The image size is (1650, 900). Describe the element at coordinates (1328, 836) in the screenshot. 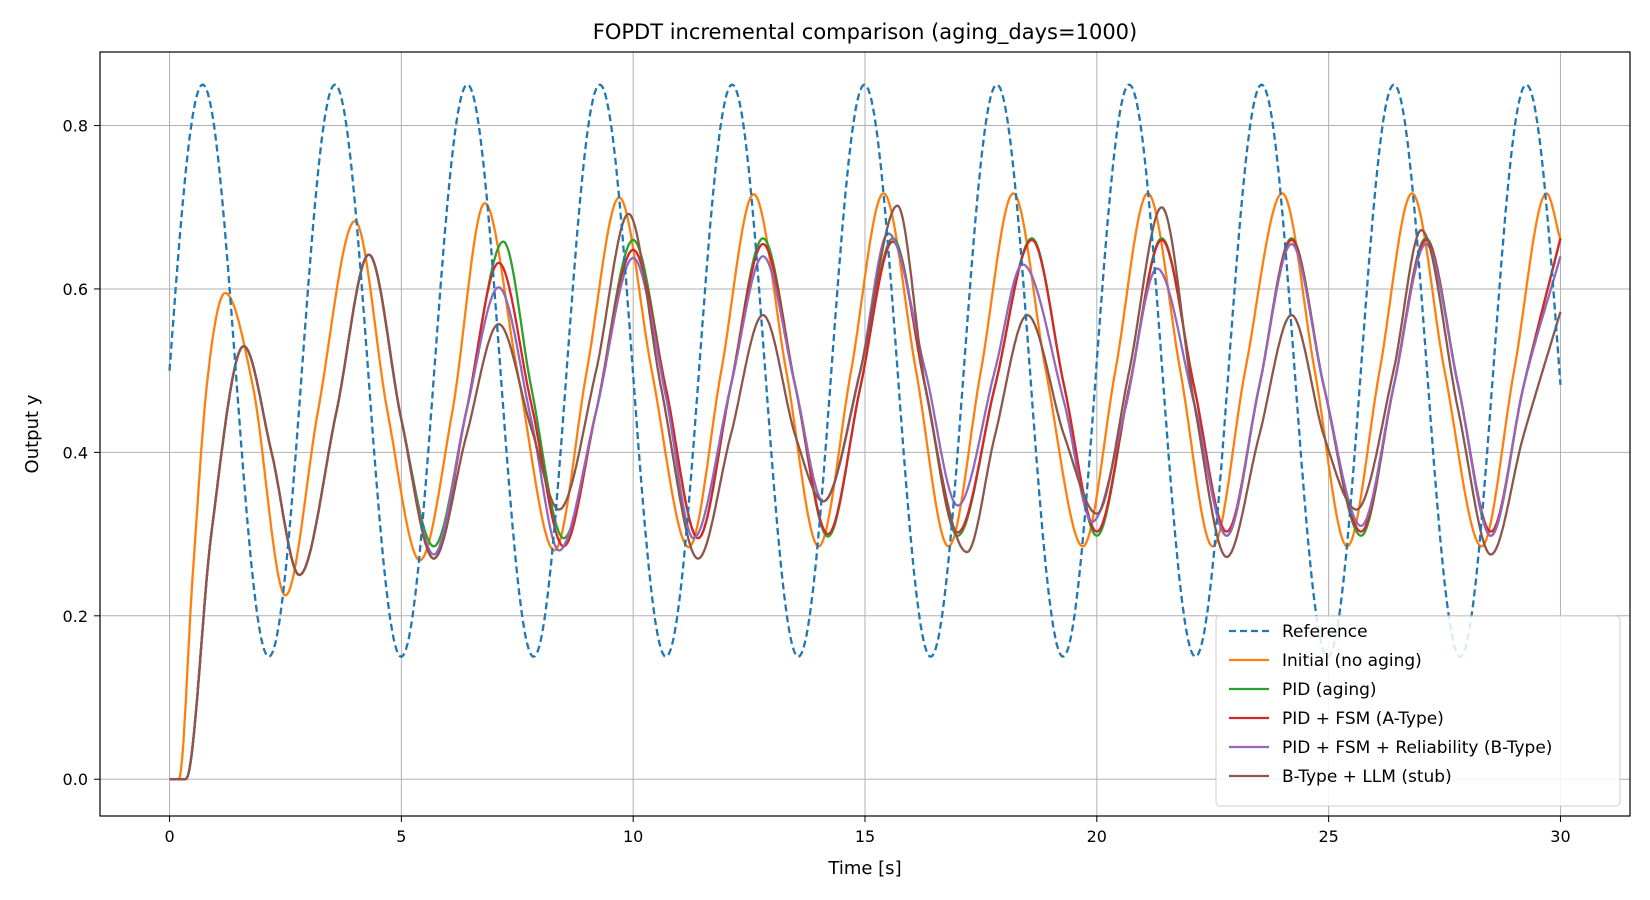

I see `x-tick-label: 25` at that location.